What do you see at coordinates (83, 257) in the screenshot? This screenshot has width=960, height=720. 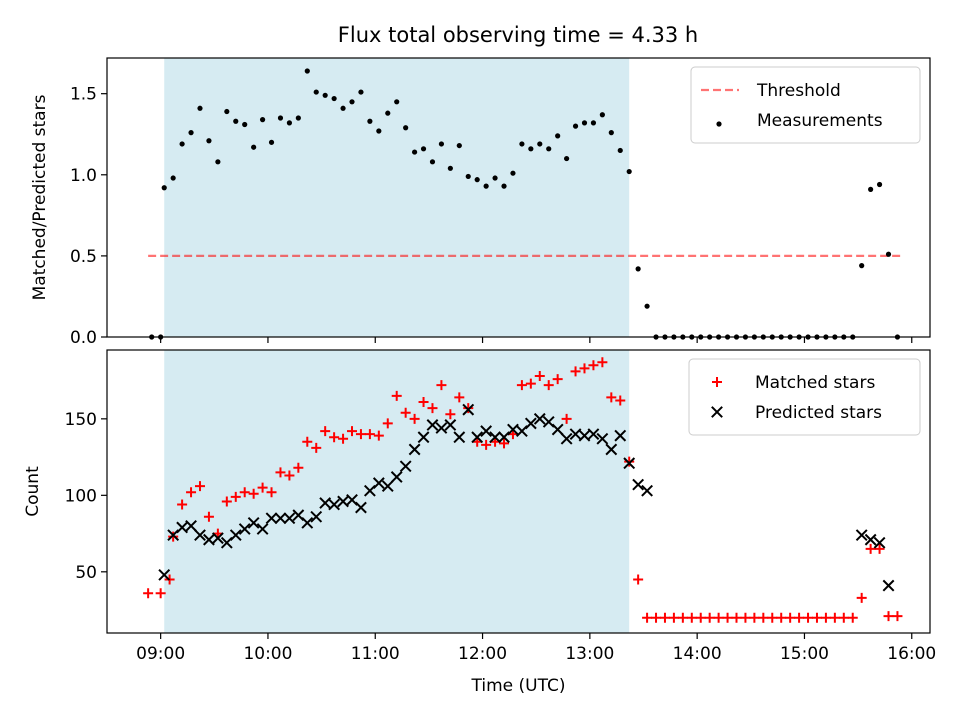 I see `y-tick-label: 0.5` at bounding box center [83, 257].